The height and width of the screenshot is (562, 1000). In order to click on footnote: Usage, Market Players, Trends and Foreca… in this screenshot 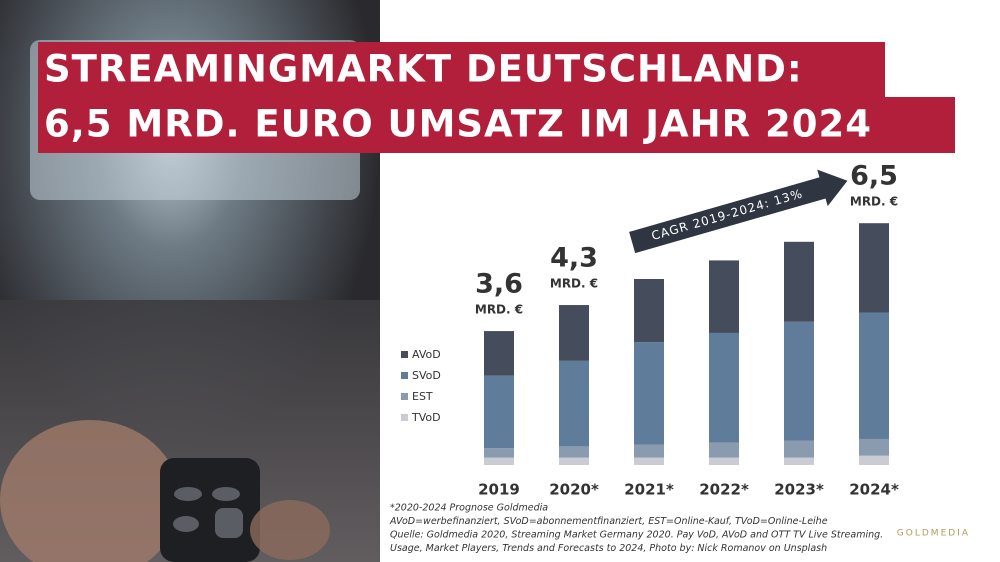, I will do `click(608, 548)`.